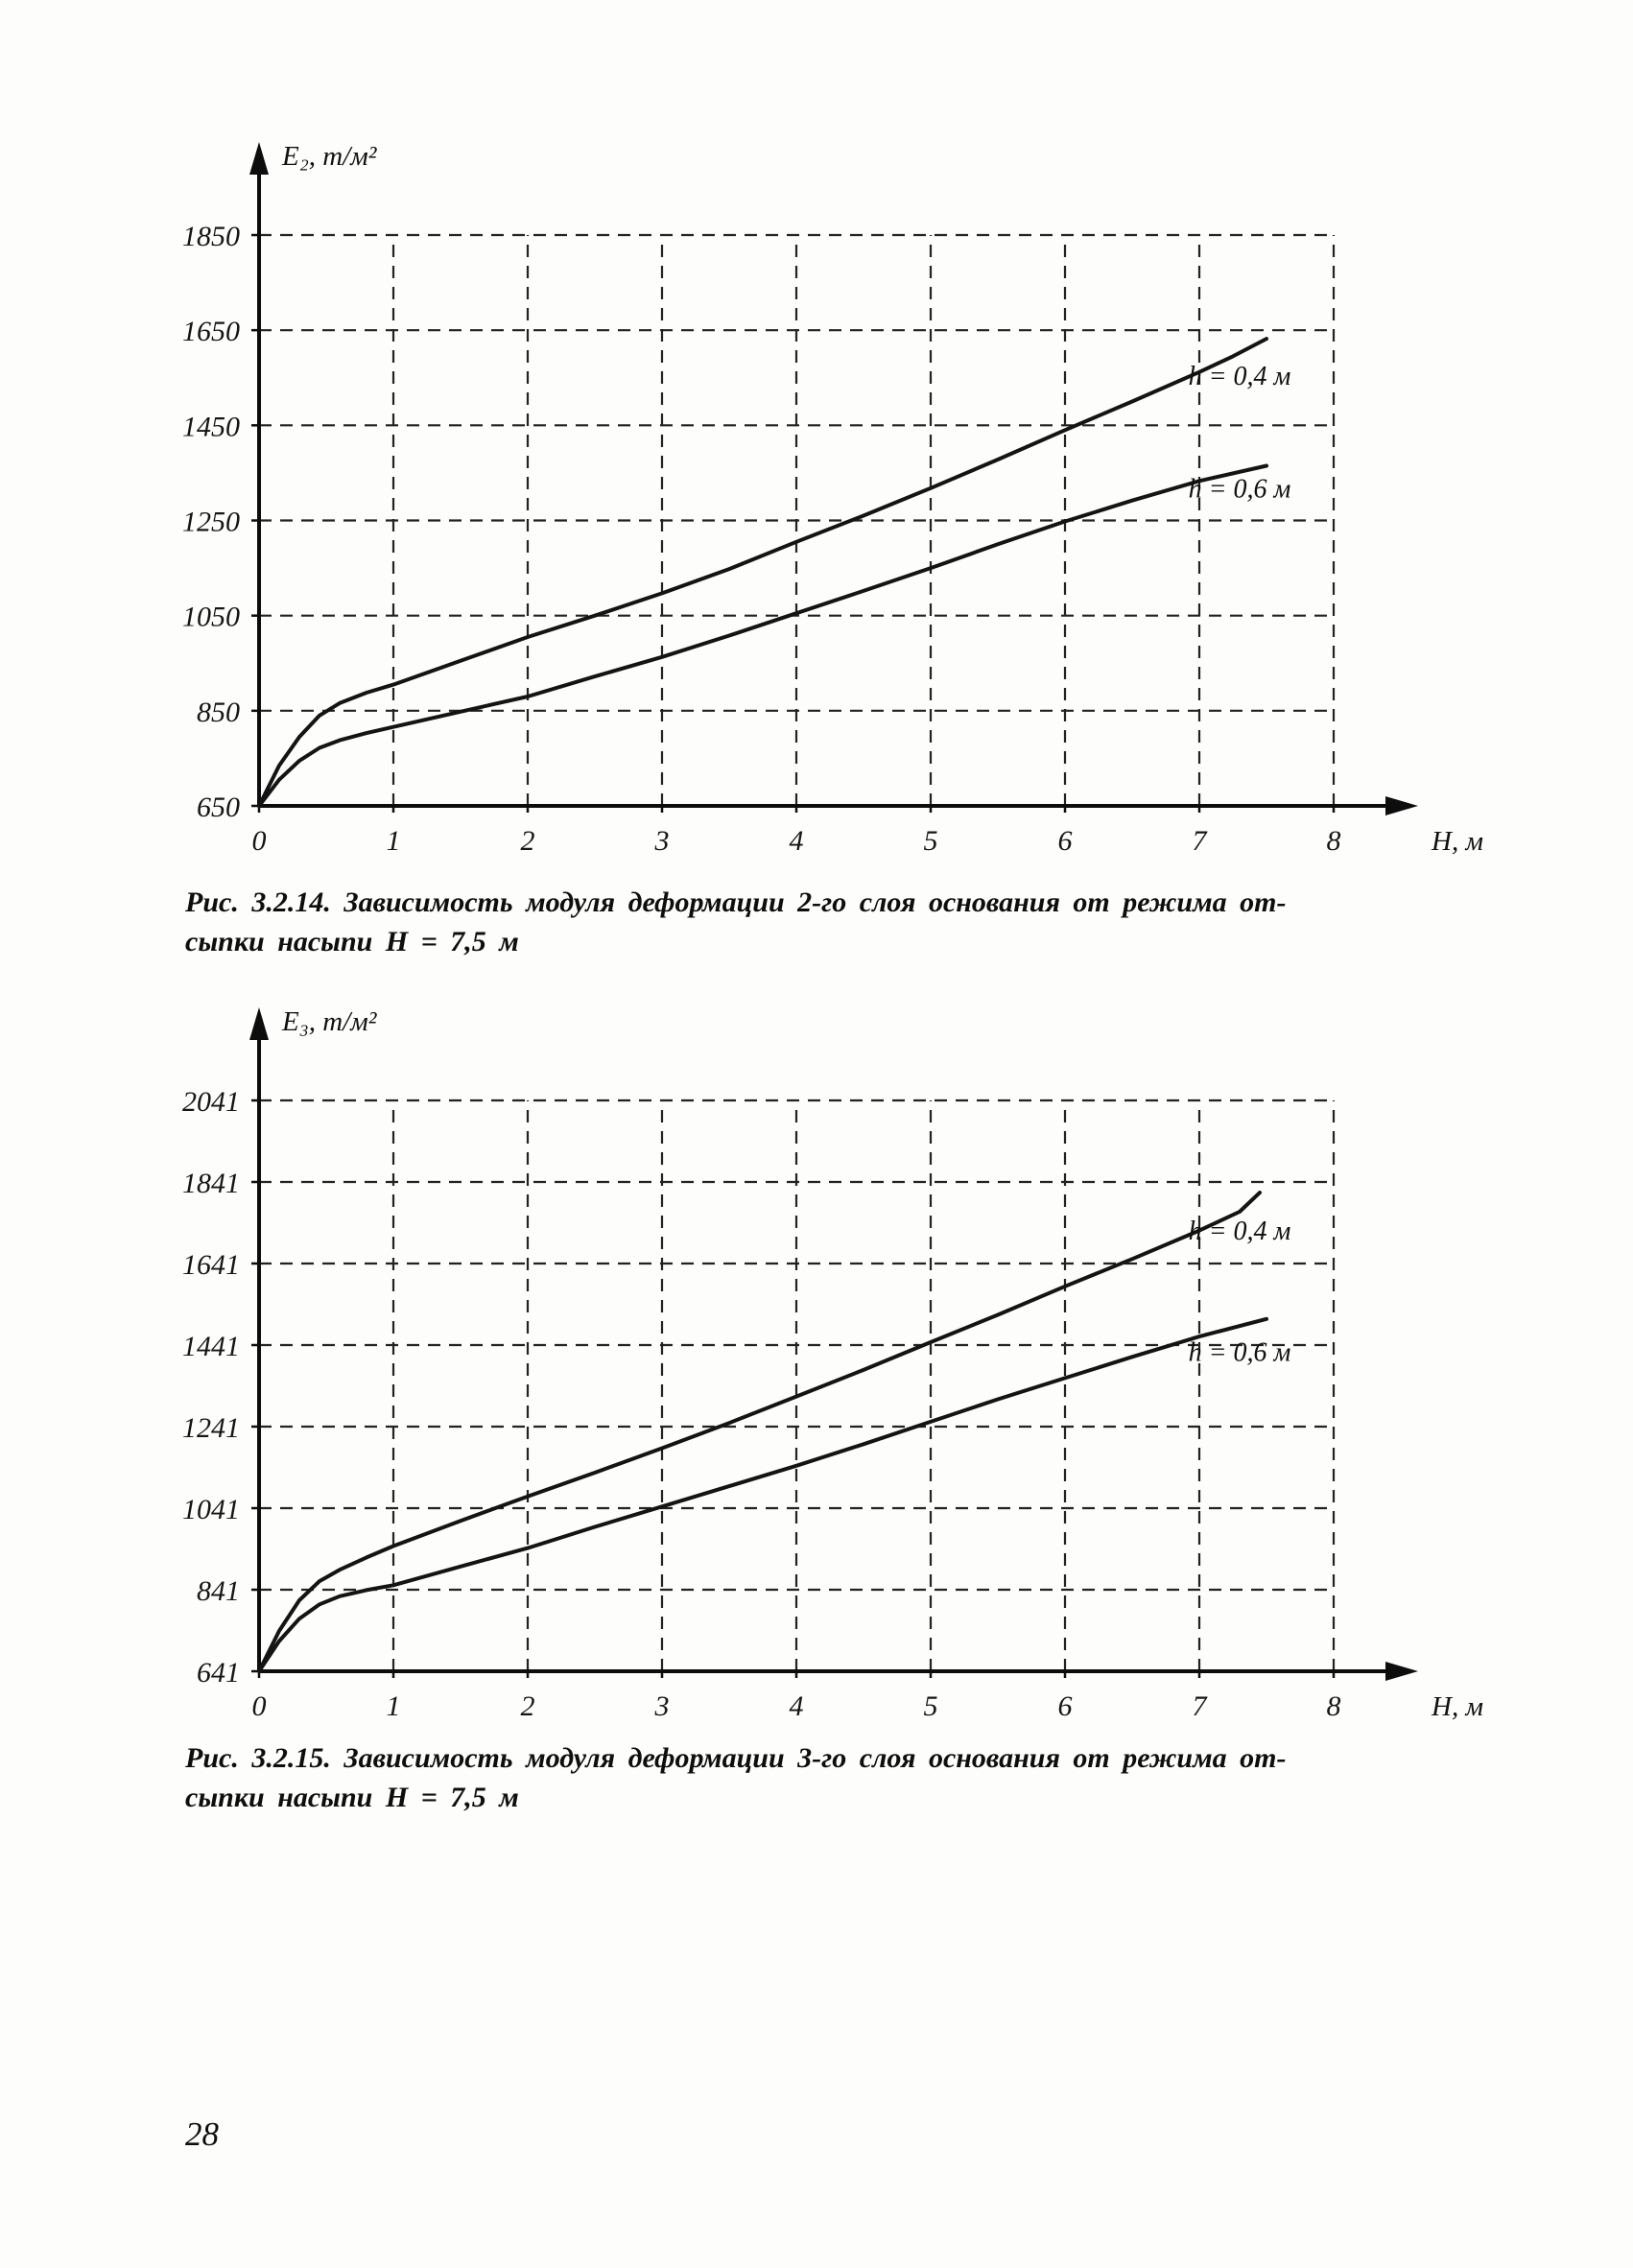  Describe the element at coordinates (218, 1673) in the screenshot. I see `y-tick-label: 641` at that location.